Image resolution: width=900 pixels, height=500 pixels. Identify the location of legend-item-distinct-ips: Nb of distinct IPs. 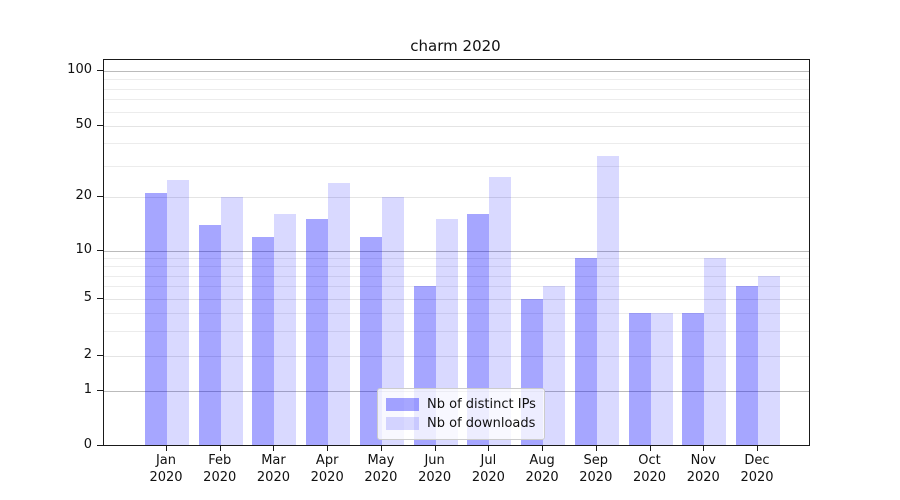
(461, 404).